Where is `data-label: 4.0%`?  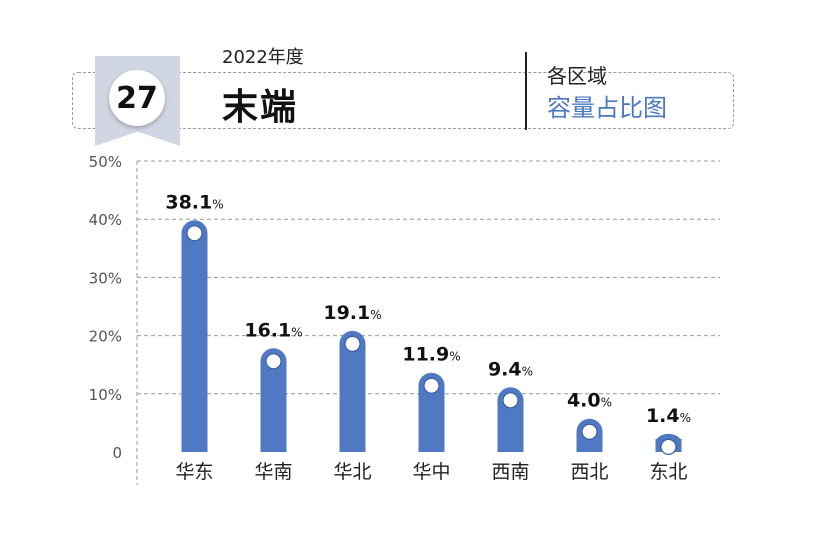 data-label: 4.0% is located at coordinates (589, 401).